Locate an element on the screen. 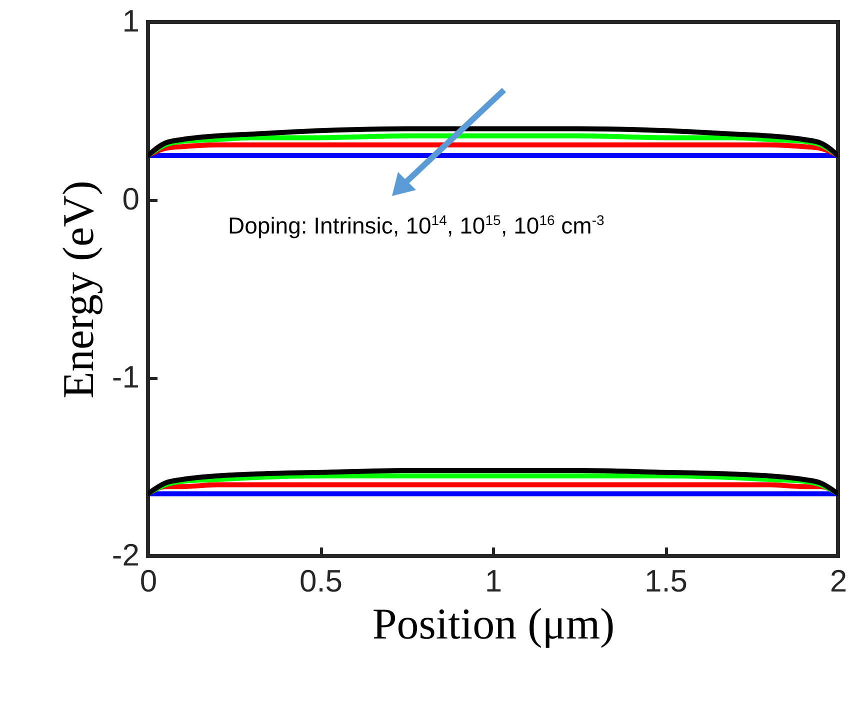 The width and height of the screenshot is (860, 706). y-tick-label: -2 is located at coordinates (126, 555).